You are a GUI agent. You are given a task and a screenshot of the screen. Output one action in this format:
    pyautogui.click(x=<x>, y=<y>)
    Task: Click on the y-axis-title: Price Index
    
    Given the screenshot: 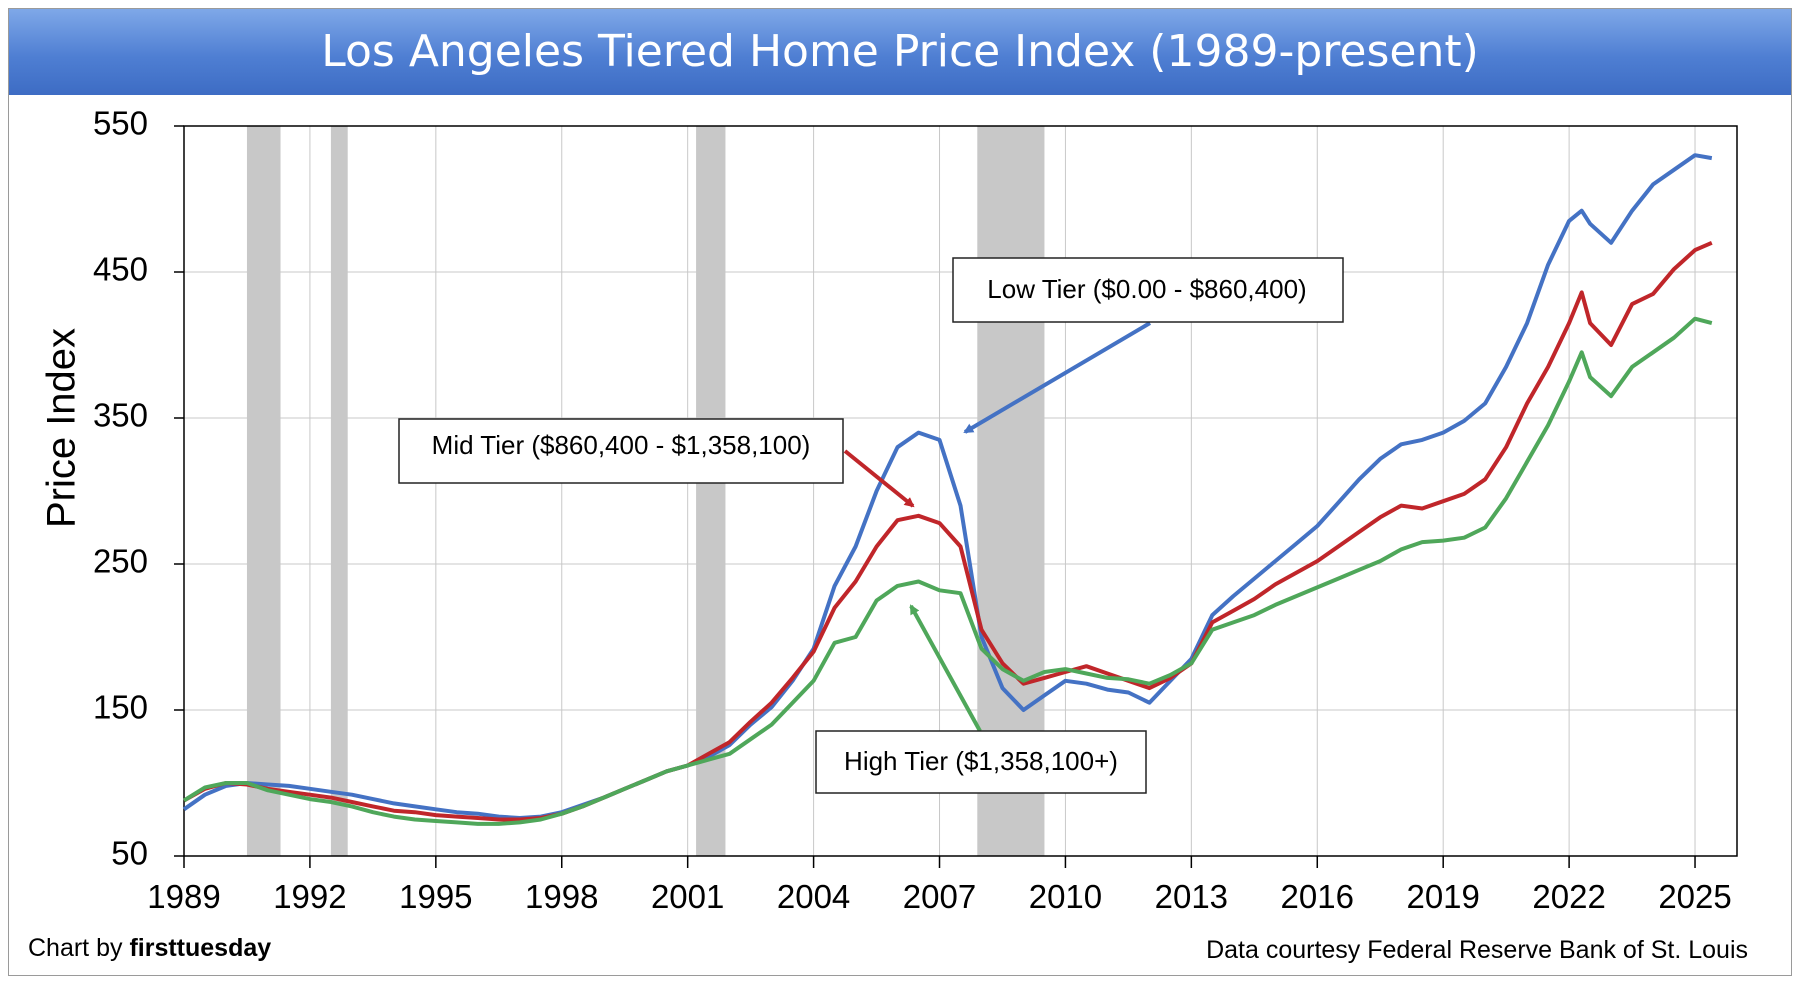 What is the action you would take?
    pyautogui.click(x=62, y=428)
    